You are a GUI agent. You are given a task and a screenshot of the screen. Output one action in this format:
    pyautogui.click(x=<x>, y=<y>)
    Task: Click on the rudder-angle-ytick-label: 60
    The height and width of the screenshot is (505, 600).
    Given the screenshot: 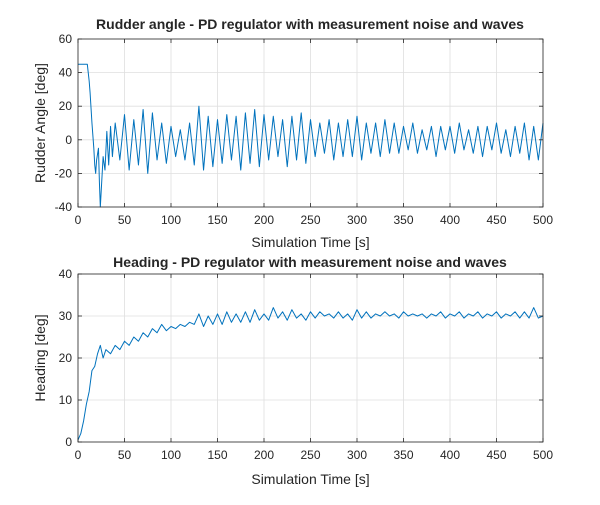 What is the action you would take?
    pyautogui.click(x=66, y=39)
    